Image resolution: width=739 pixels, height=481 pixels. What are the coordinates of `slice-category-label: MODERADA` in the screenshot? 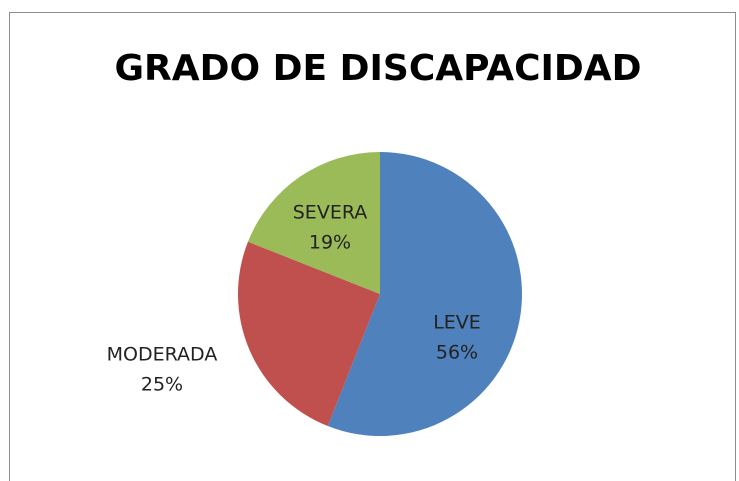 It's located at (162, 355).